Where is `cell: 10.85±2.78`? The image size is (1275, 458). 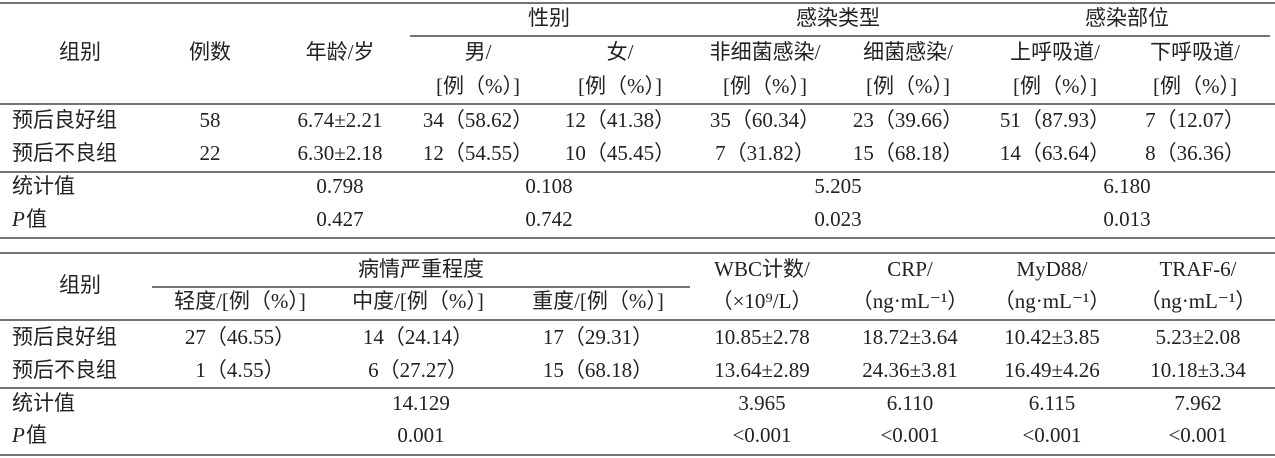
cell: 10.85±2.78 is located at coordinates (762, 337).